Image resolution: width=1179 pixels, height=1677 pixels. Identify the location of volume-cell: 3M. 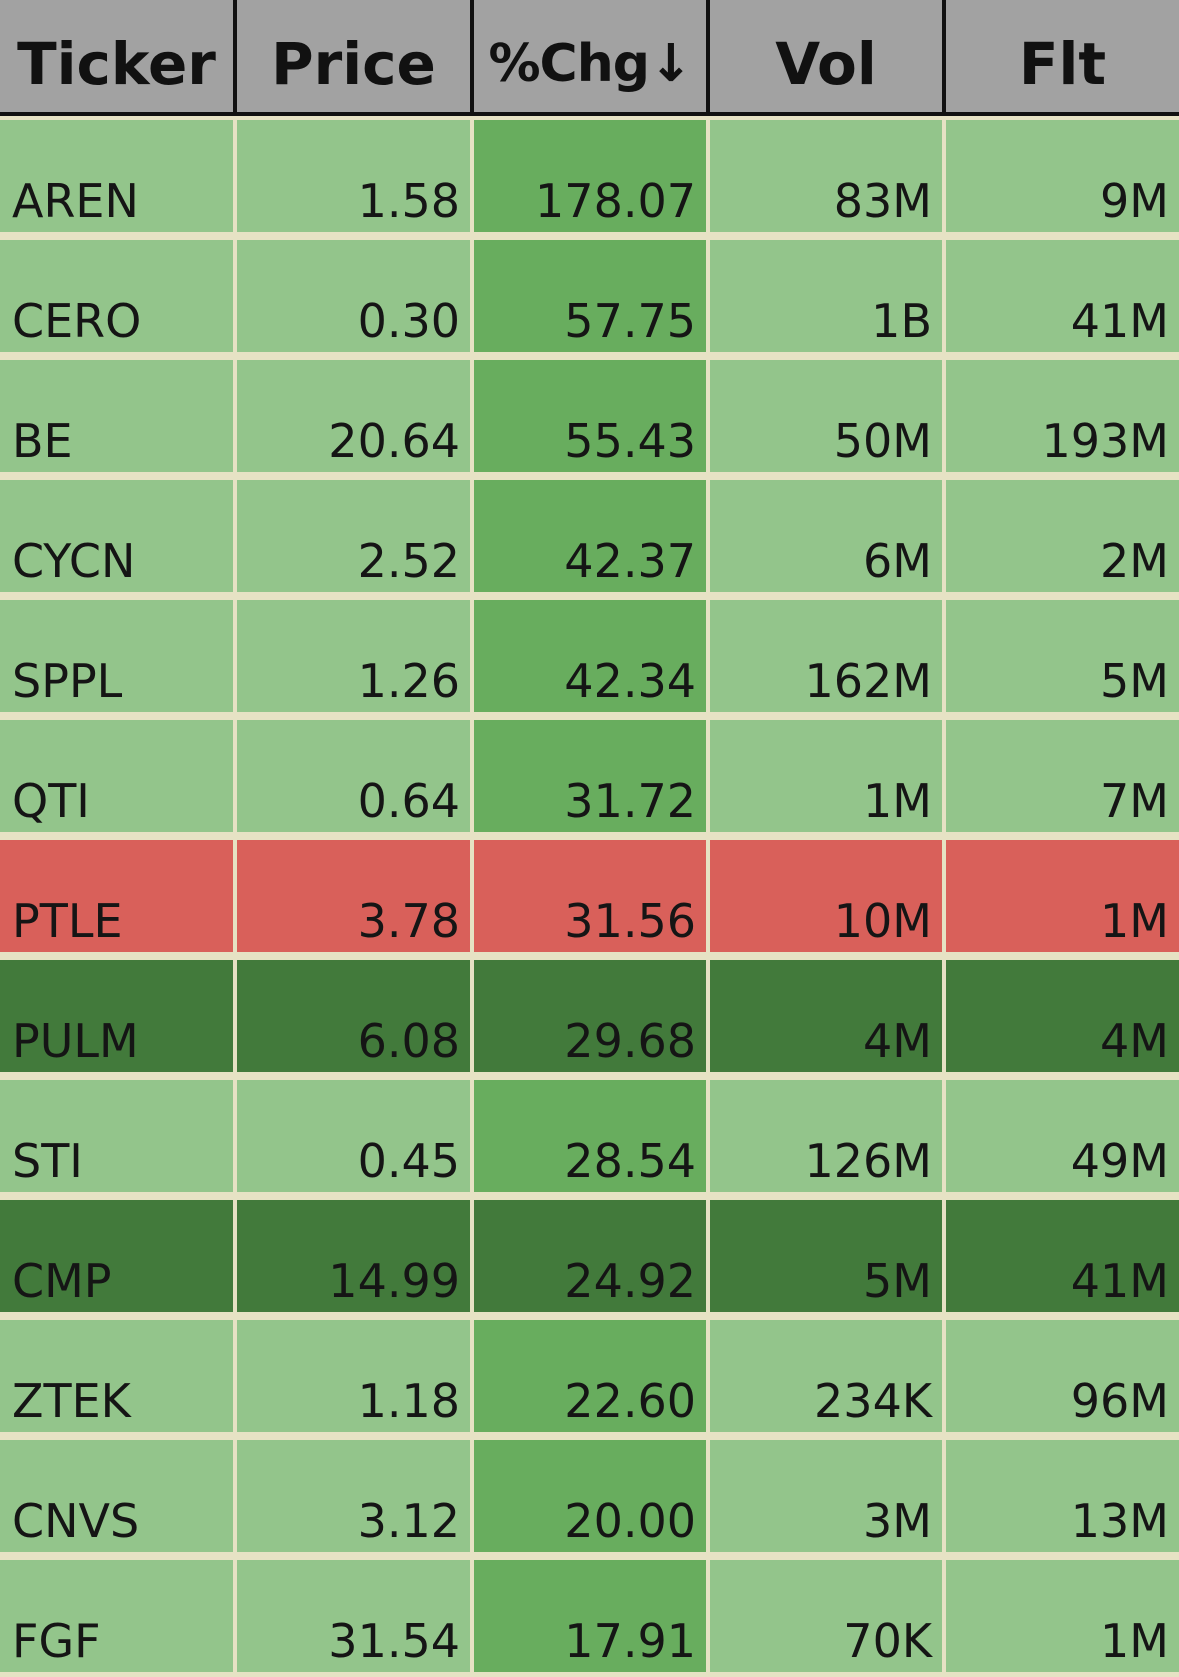
(826, 1496).